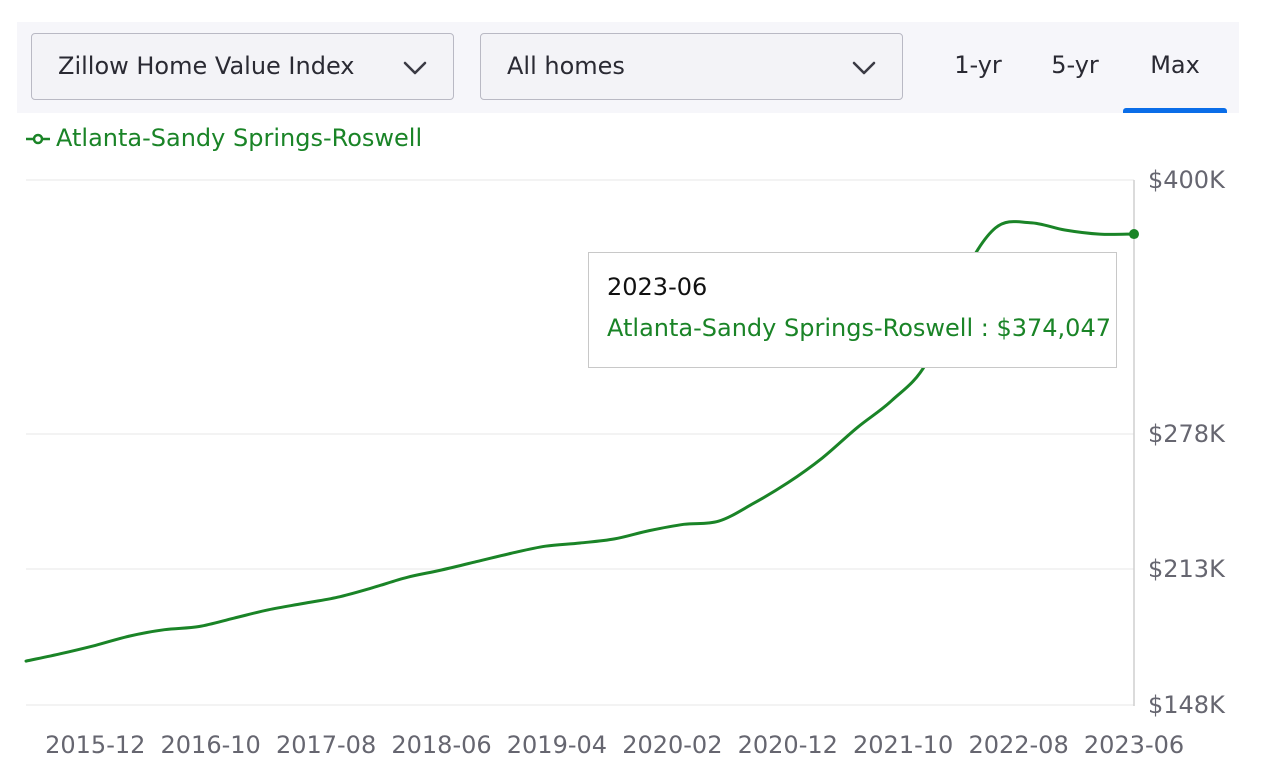  What do you see at coordinates (1175, 110) in the screenshot?
I see `active-tab-indicator` at bounding box center [1175, 110].